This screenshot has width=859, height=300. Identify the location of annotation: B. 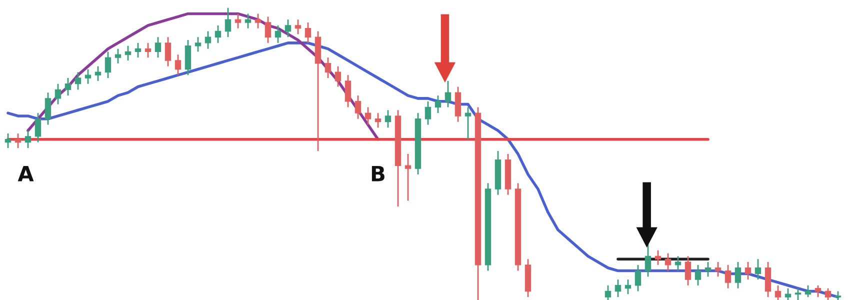
(378, 174).